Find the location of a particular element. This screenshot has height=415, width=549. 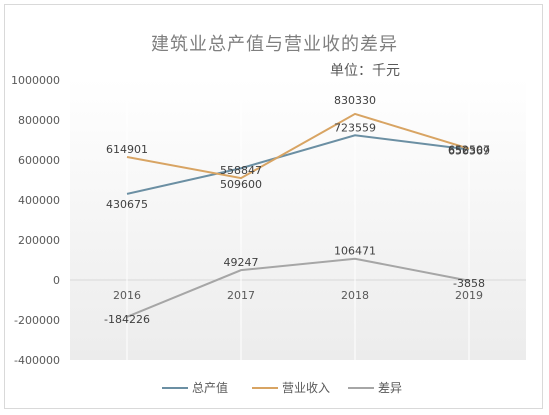

data-label: 723559 is located at coordinates (355, 127).